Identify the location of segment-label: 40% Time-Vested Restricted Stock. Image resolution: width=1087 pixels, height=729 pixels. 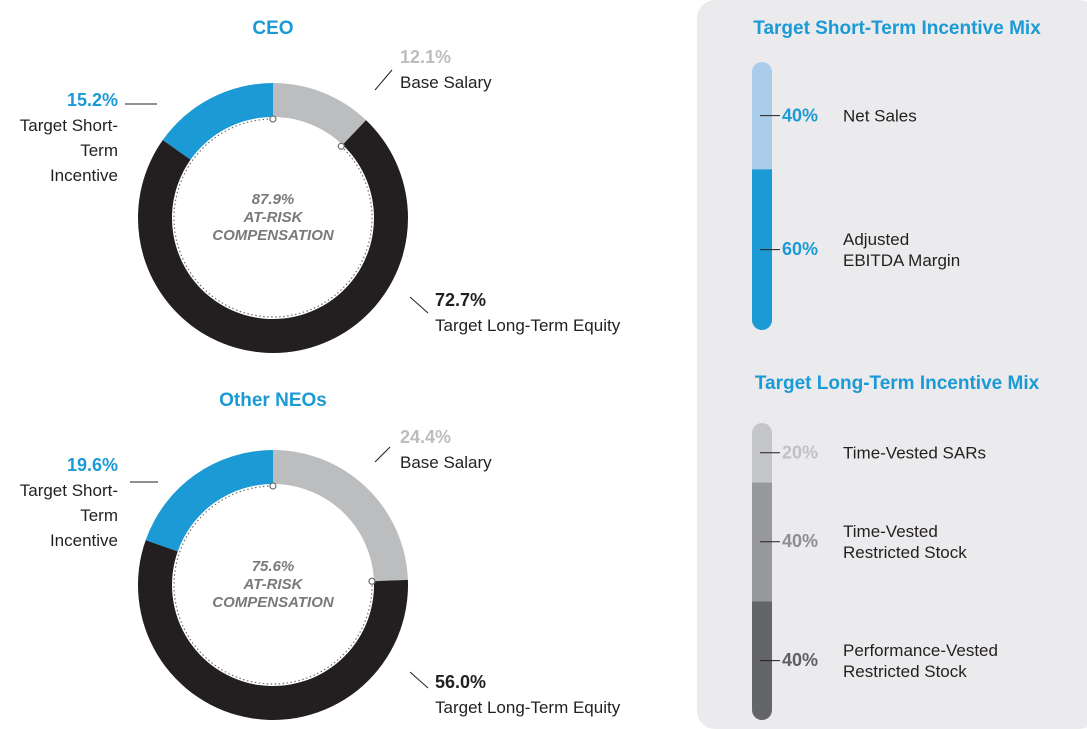
(900, 542).